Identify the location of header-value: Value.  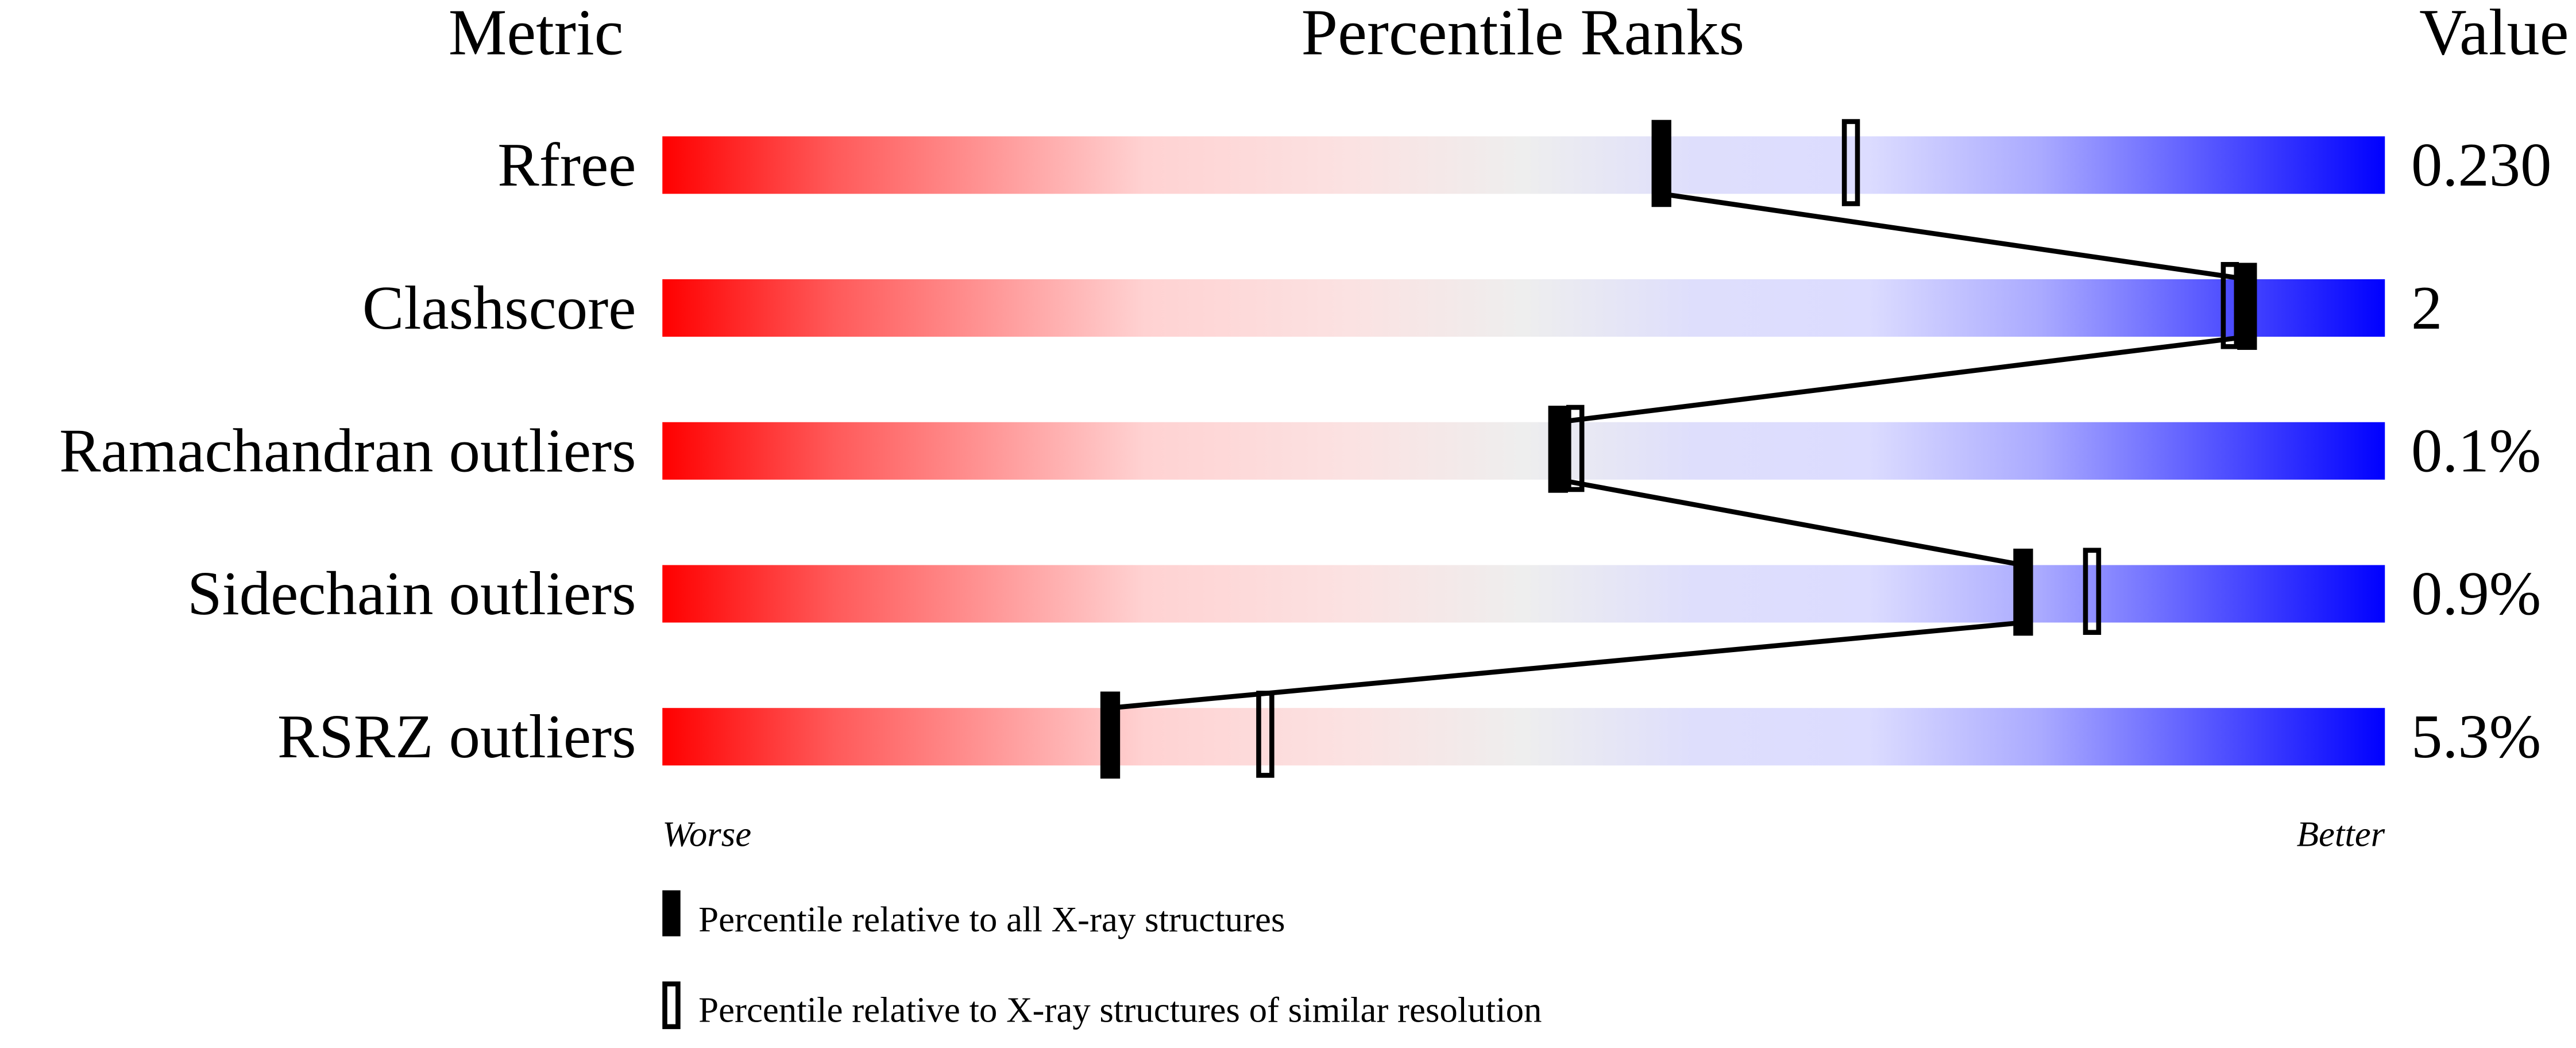
(2494, 34).